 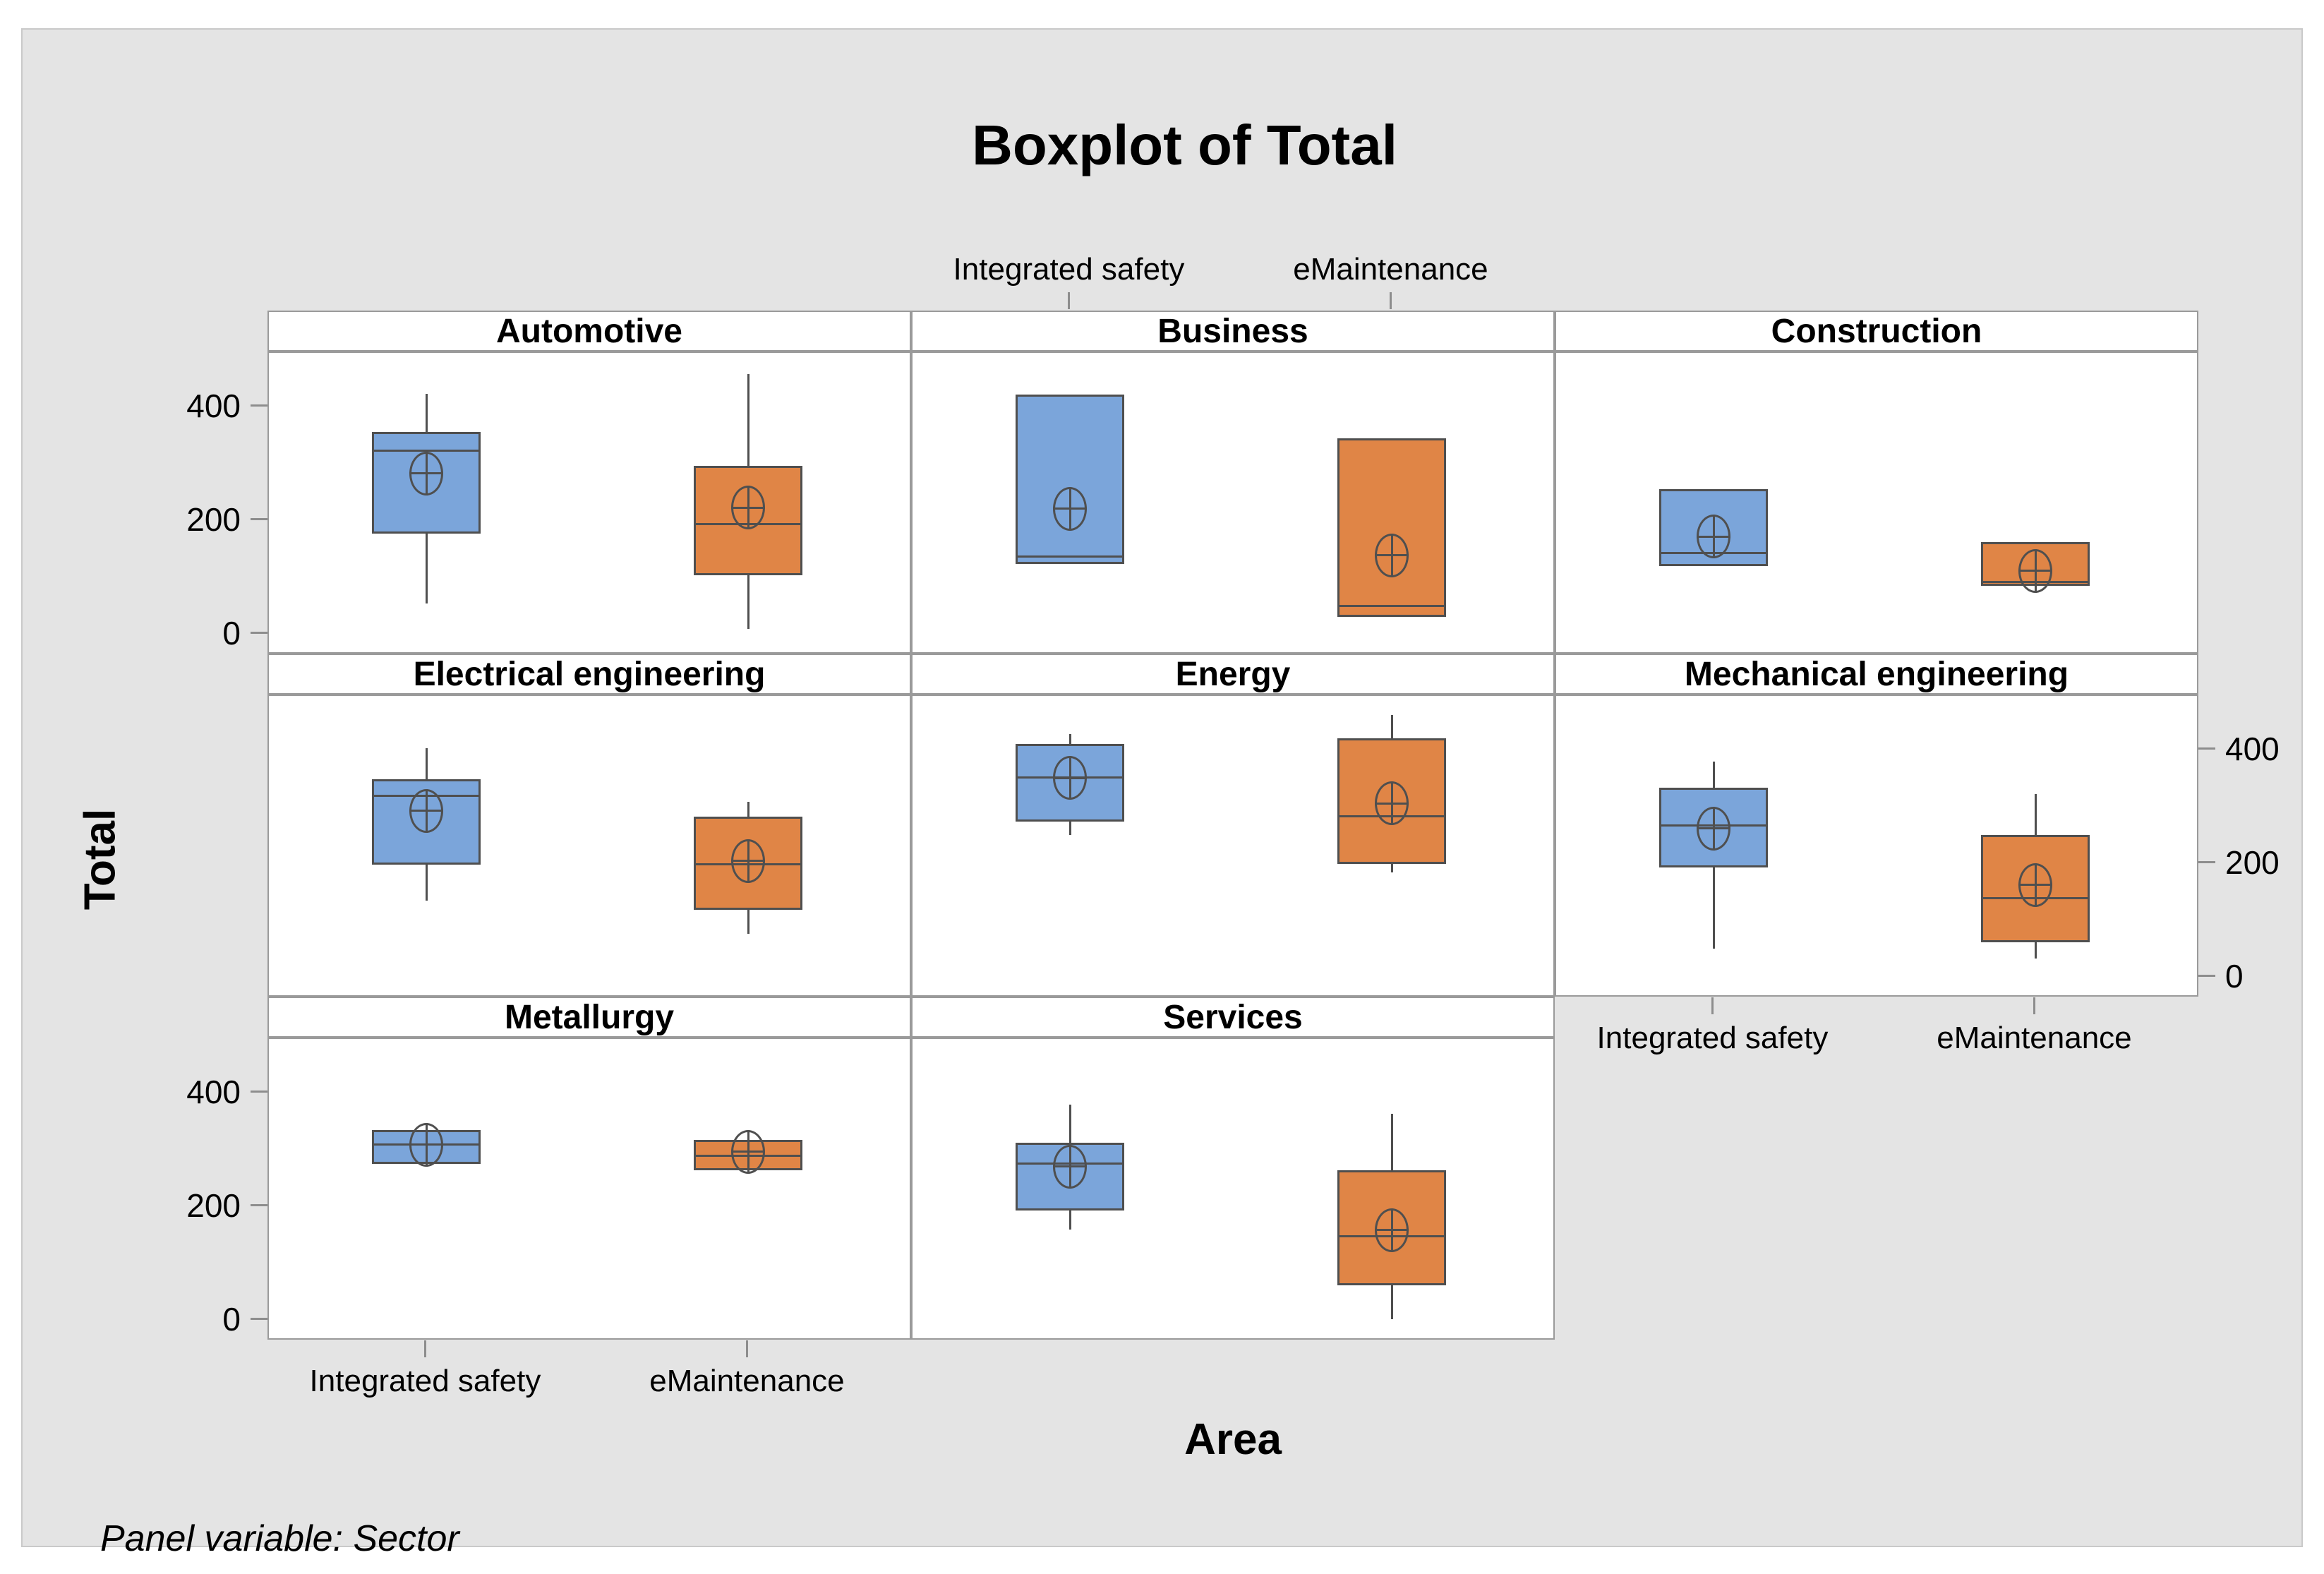 I want to click on panel-header-services: Services, so click(x=1233, y=1017).